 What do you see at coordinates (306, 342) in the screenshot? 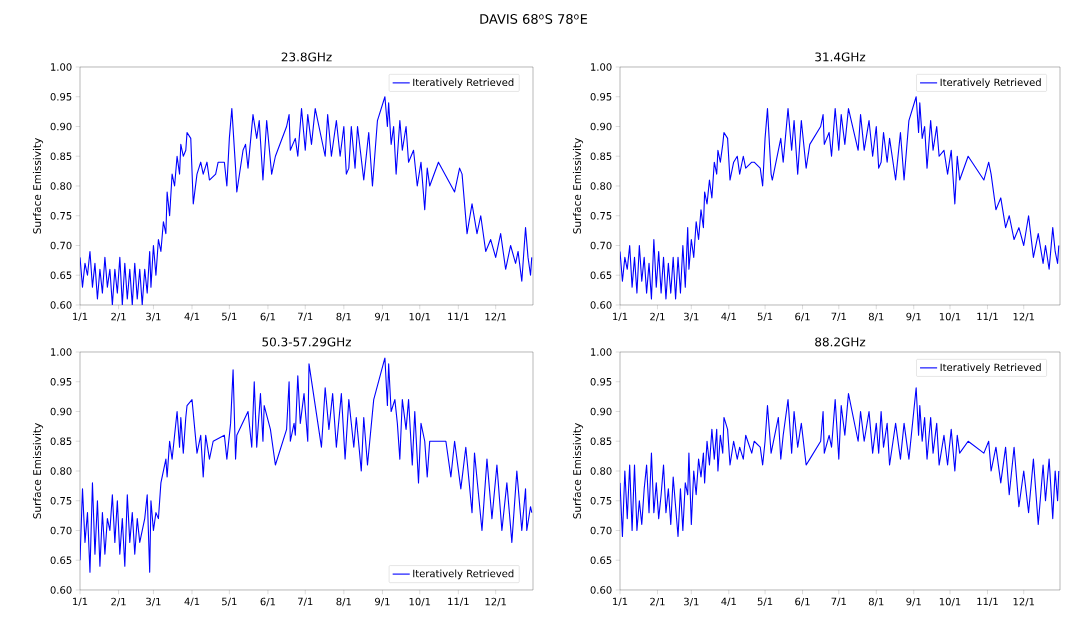
I see `chart-title: 50.3-57.29GHz` at bounding box center [306, 342].